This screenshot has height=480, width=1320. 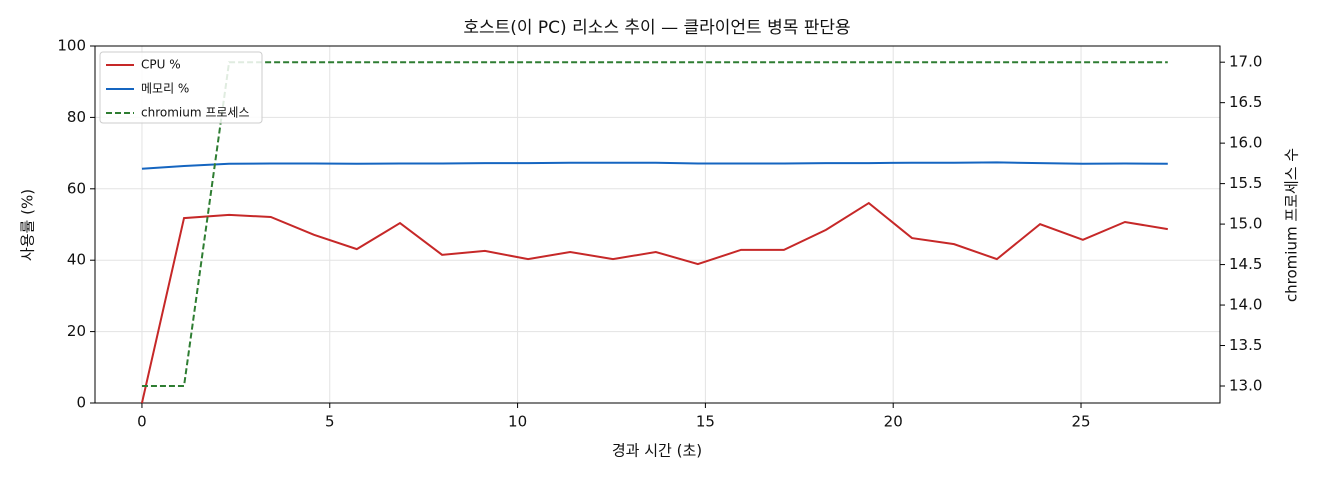 What do you see at coordinates (705, 422) in the screenshot?
I see `x-tick-label: 15` at bounding box center [705, 422].